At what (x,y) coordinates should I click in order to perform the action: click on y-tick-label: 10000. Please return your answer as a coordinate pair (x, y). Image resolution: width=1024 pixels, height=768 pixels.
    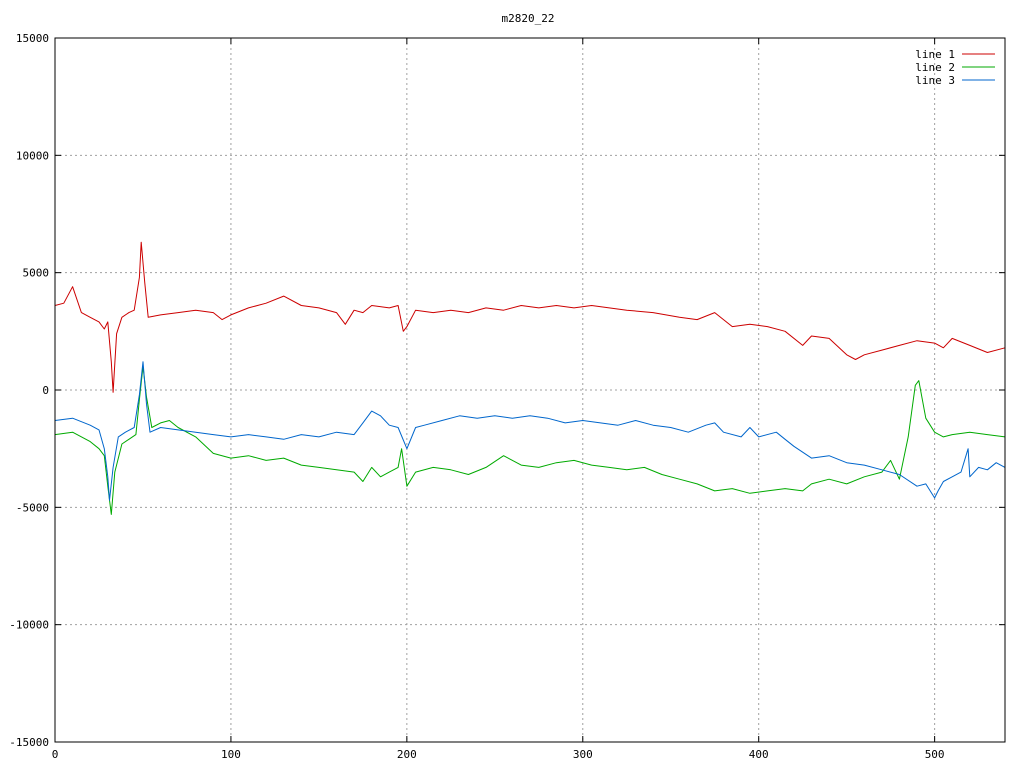
    Looking at the image, I should click on (32, 155).